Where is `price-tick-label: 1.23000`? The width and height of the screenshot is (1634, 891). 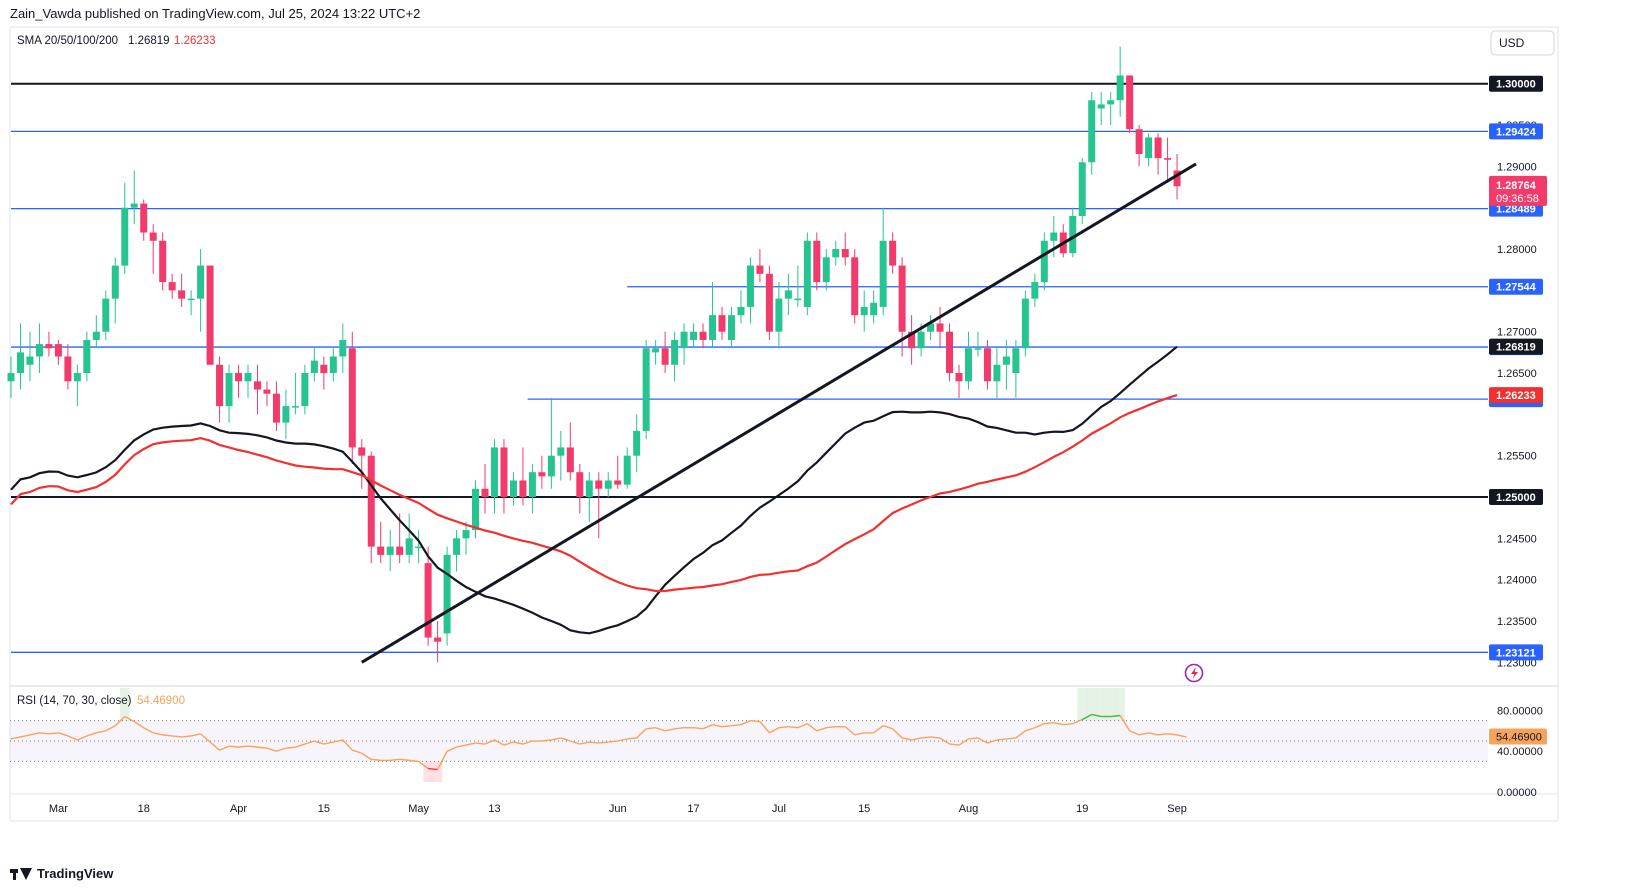
price-tick-label: 1.23000 is located at coordinates (1517, 663).